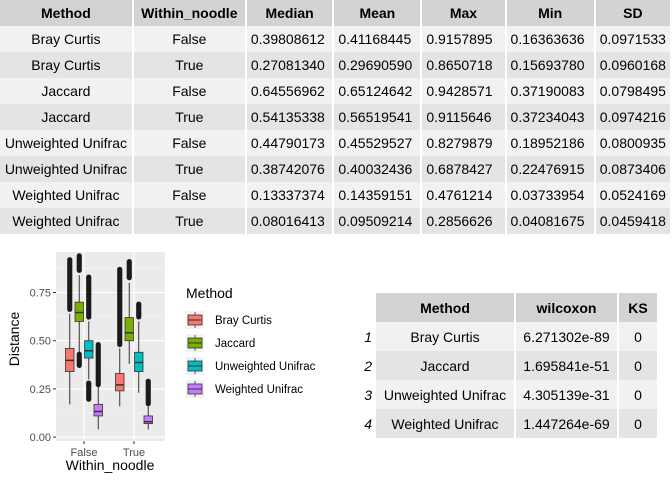 The height and width of the screenshot is (480, 672). Describe the element at coordinates (567, 394) in the screenshot. I see `stats-cell: 4.305139e-31` at that location.